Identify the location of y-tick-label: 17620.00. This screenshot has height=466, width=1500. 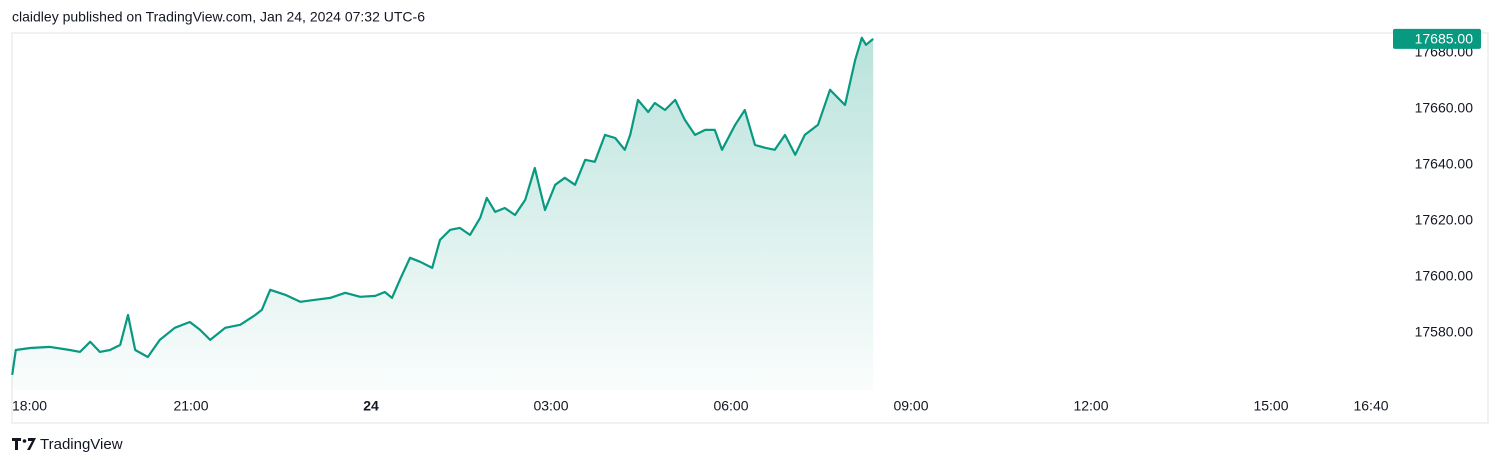
(1444, 220).